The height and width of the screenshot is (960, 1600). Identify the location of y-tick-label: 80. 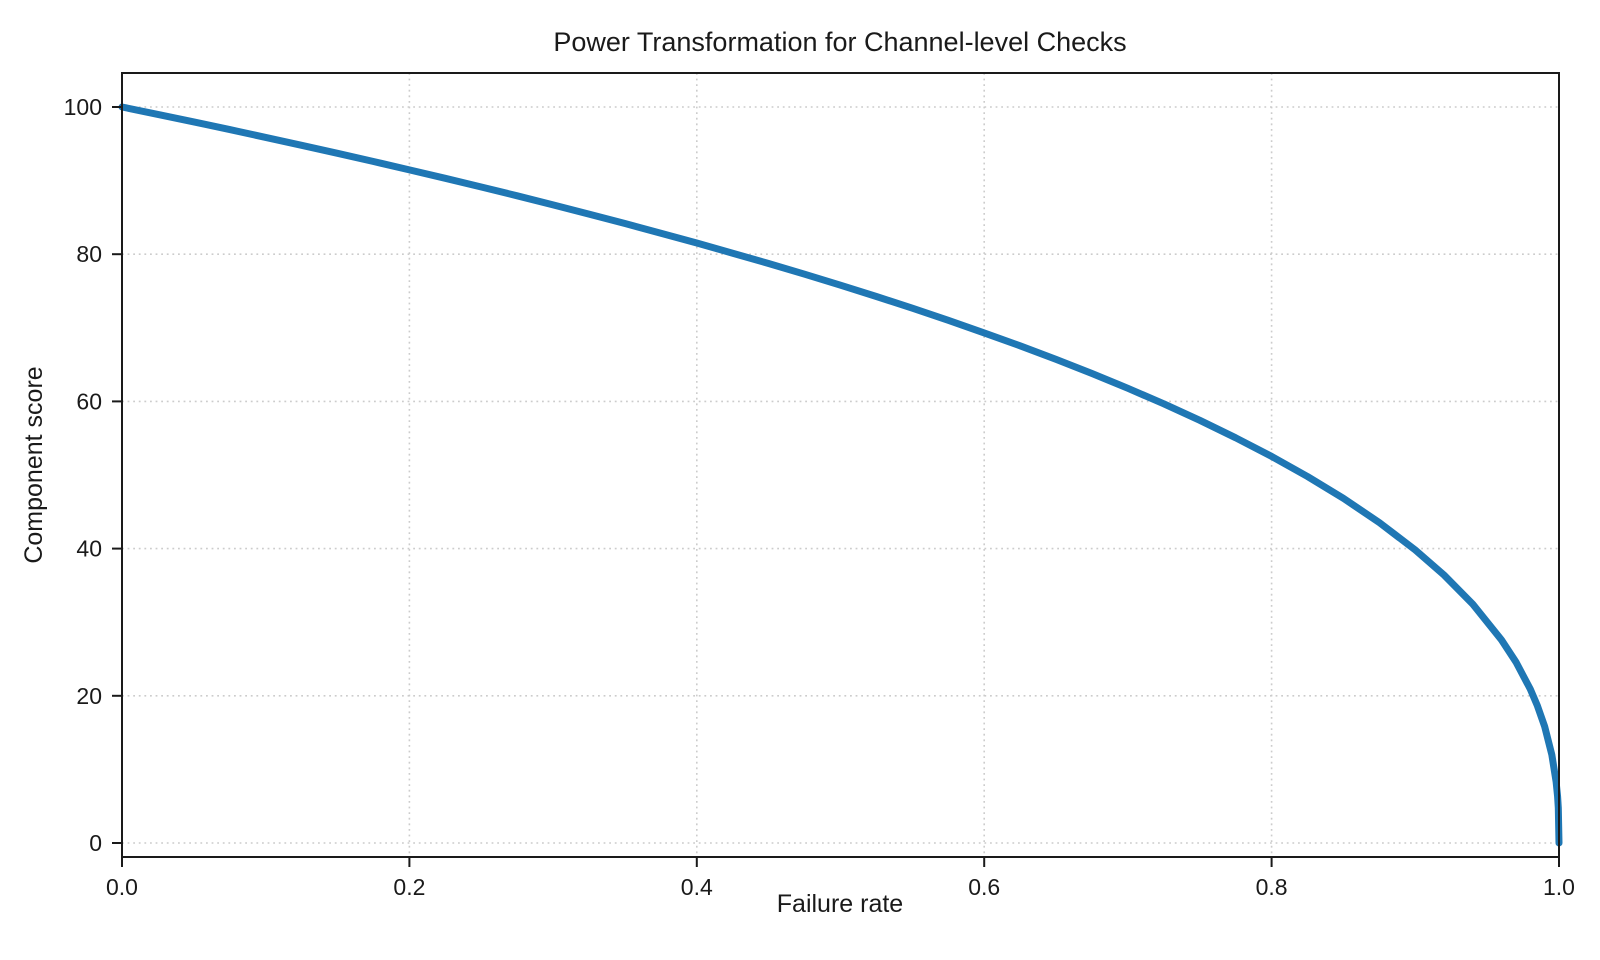
(89, 254).